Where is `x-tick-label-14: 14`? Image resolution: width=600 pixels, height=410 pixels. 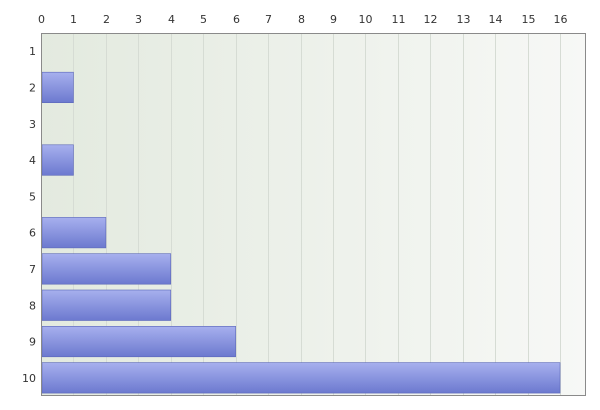
x-tick-label-14: 14 is located at coordinates (496, 19).